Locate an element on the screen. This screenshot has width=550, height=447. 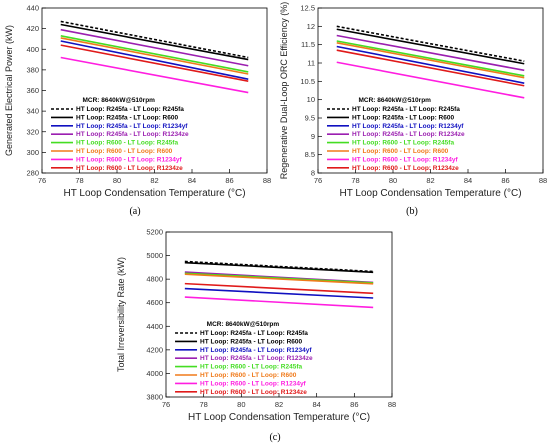
y-tick-label: 11.5 is located at coordinates (308, 44).